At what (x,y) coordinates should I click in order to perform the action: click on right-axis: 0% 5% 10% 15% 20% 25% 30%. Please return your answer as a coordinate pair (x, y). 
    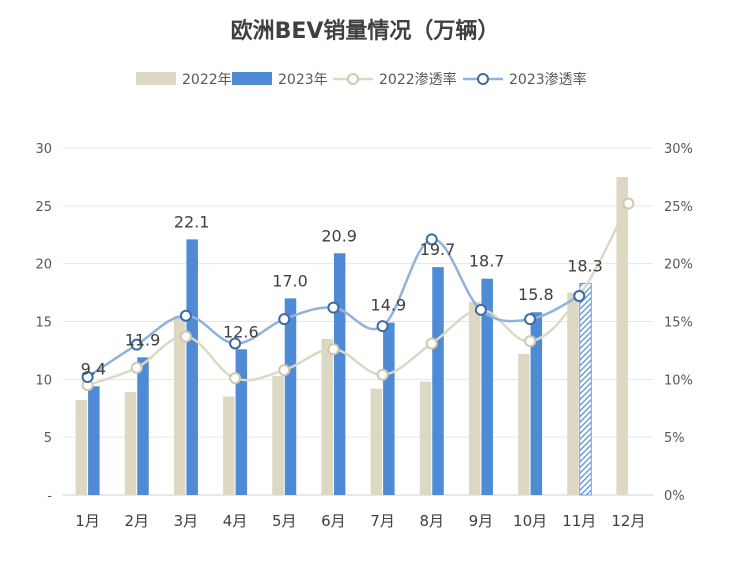
    Looking at the image, I should click on (678, 323).